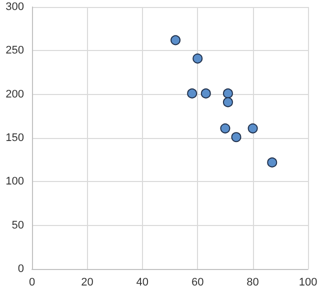 The height and width of the screenshot is (297, 321). What do you see at coordinates (15, 182) in the screenshot?
I see `y-tick-label: 100` at bounding box center [15, 182].